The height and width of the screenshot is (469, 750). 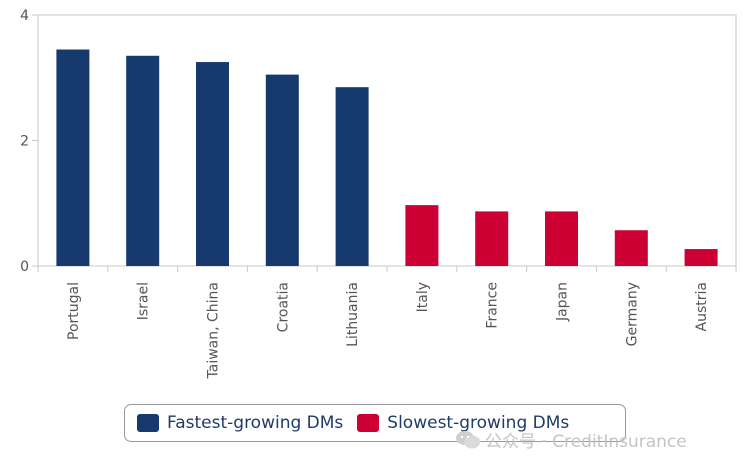 I want to click on x-category-label: France, so click(x=493, y=305).